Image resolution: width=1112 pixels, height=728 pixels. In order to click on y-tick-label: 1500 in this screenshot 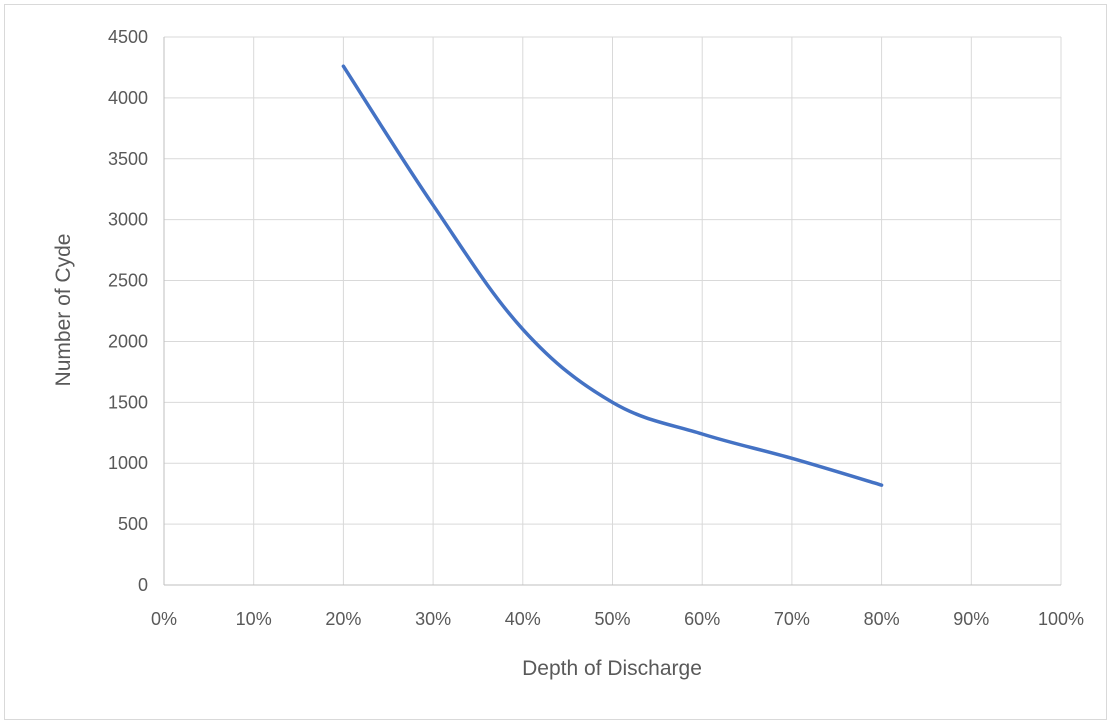, I will do `click(128, 402)`.